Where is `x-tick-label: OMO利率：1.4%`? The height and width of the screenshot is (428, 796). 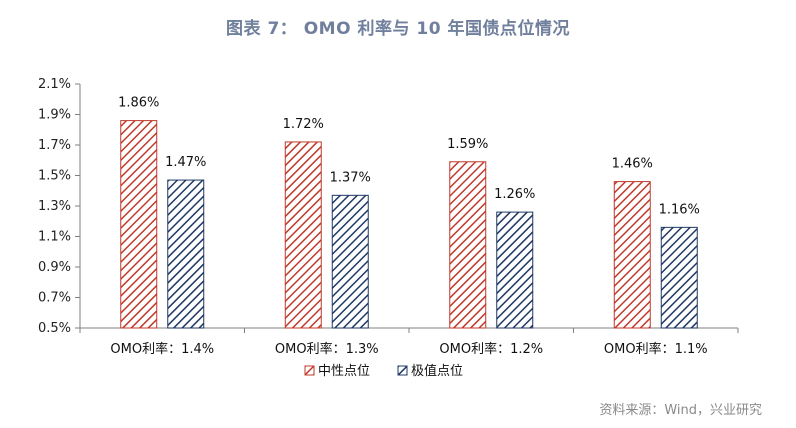 x-tick-label: OMO利率：1.4% is located at coordinates (162, 349).